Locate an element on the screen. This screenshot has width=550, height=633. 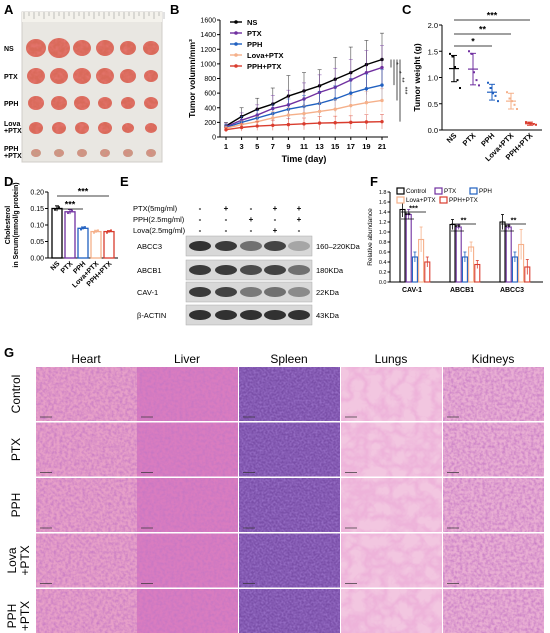
protein-label: β-ACTIN is located at coordinates (151, 315).